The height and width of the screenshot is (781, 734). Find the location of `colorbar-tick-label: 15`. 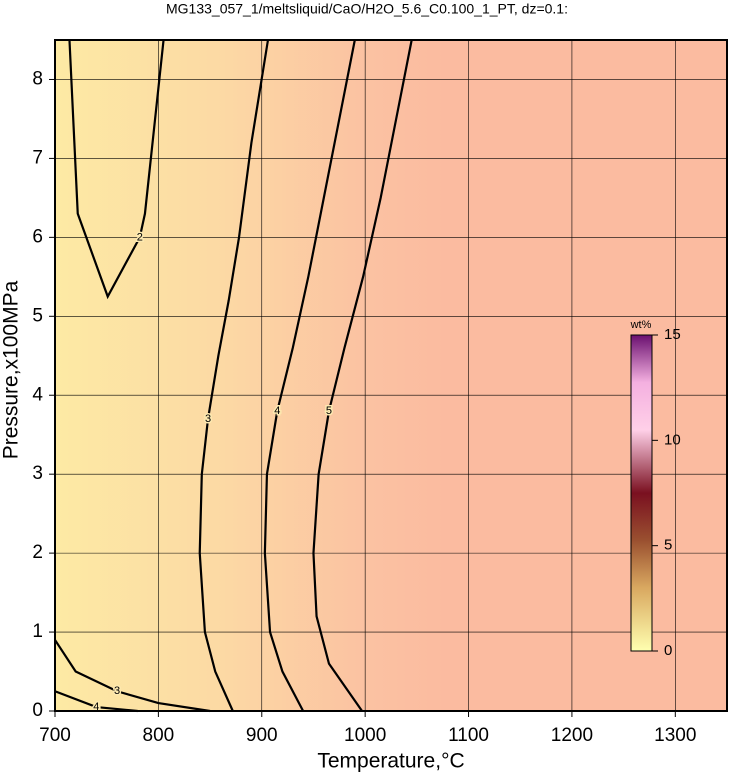

colorbar-tick-label: 15 is located at coordinates (672, 334).